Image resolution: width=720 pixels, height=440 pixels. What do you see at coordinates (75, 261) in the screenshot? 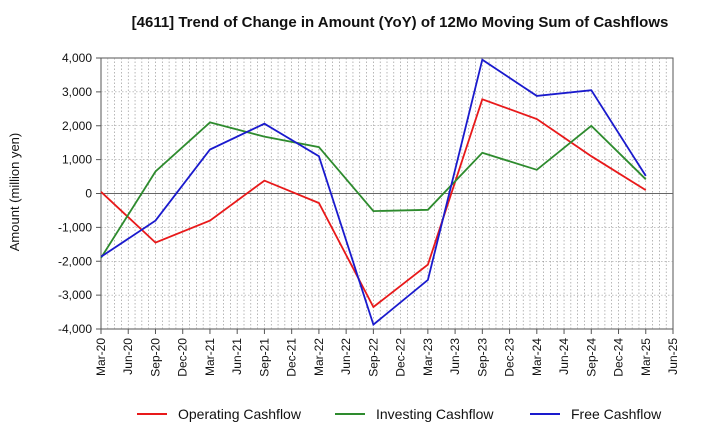
I see `y-tick-label: -2,000` at bounding box center [75, 261].